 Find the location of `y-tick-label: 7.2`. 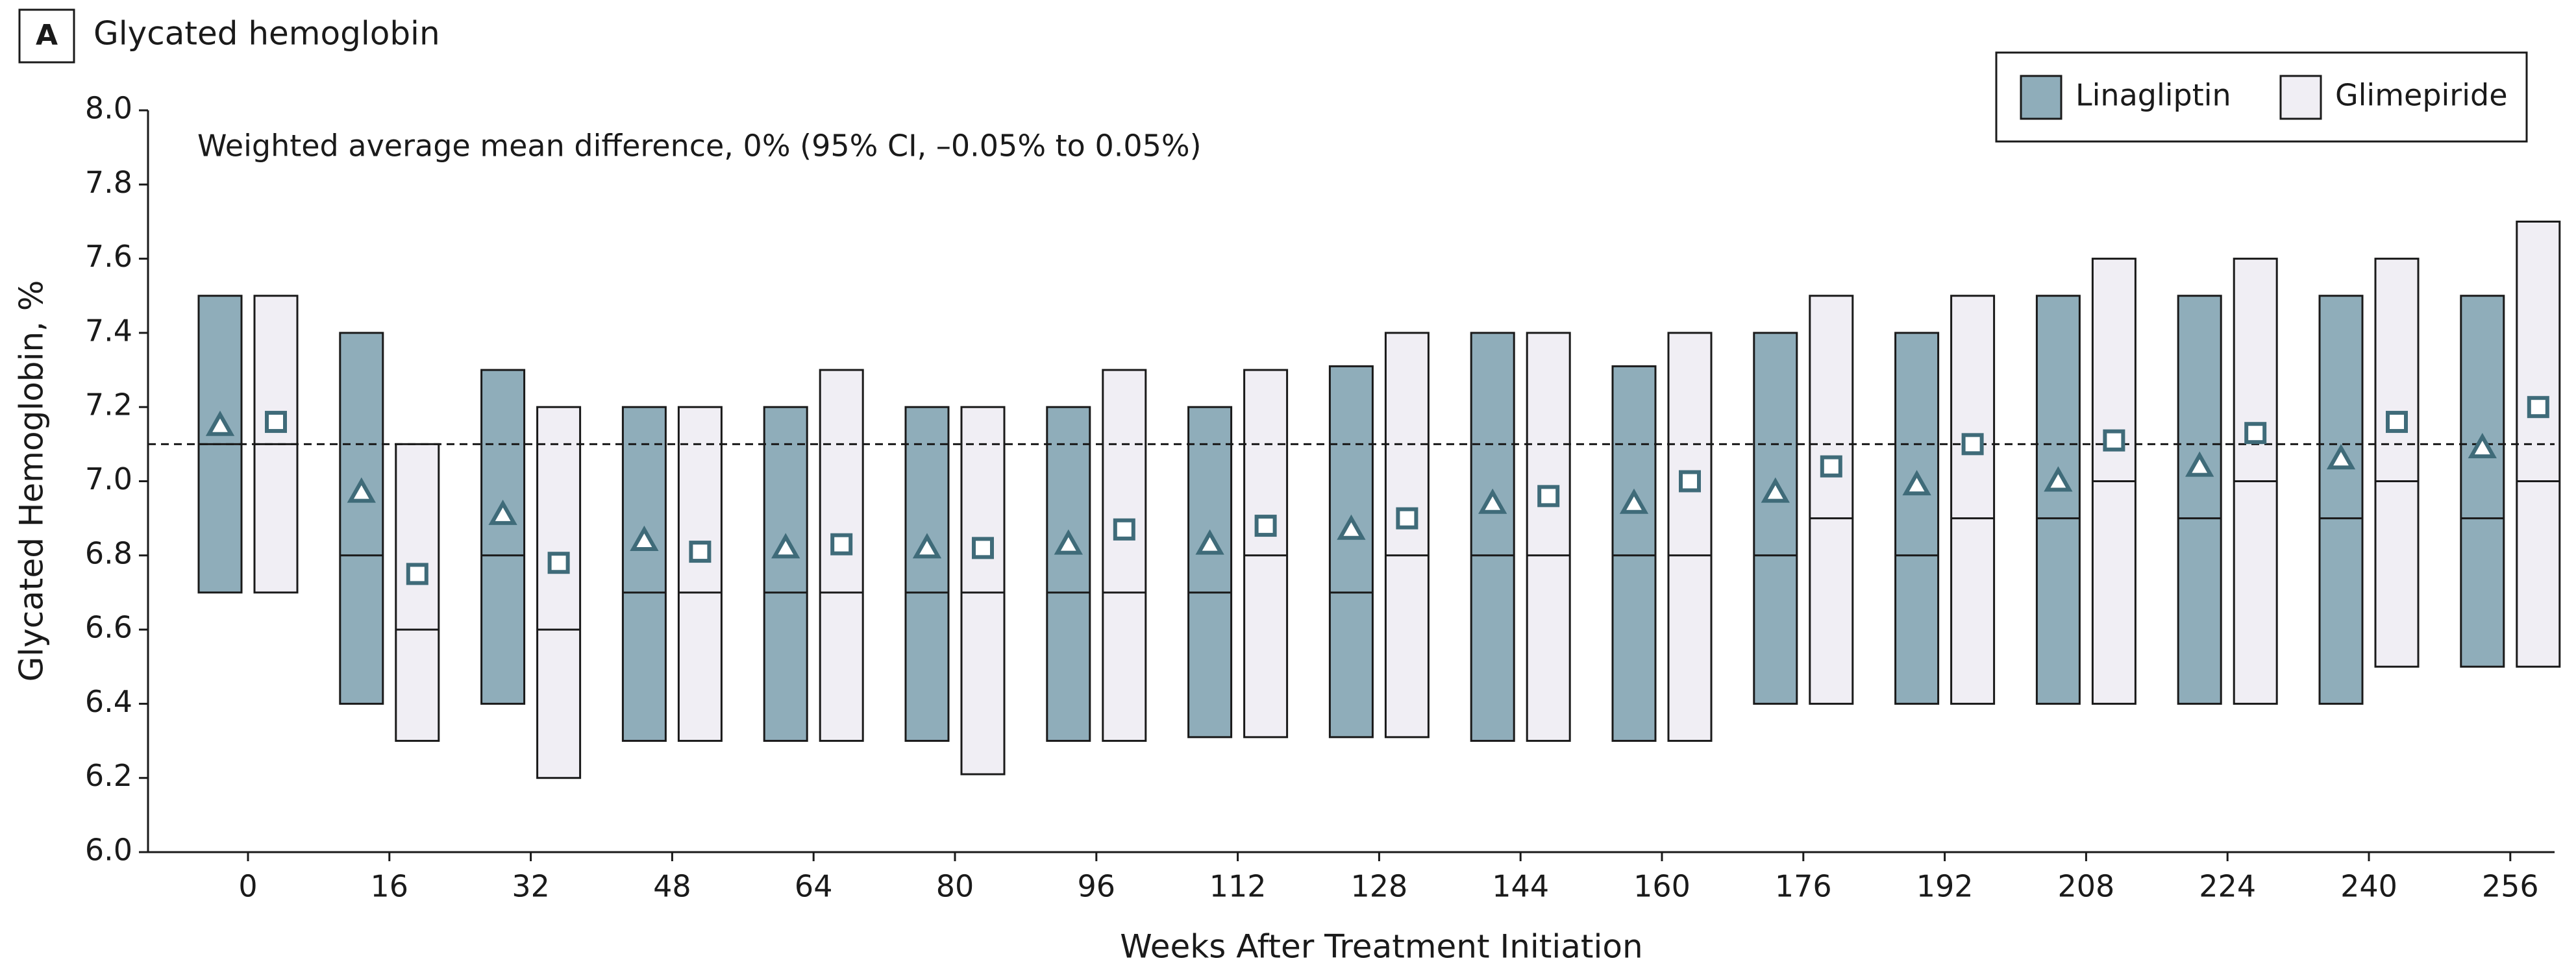

y-tick-label: 7.2 is located at coordinates (108, 404).